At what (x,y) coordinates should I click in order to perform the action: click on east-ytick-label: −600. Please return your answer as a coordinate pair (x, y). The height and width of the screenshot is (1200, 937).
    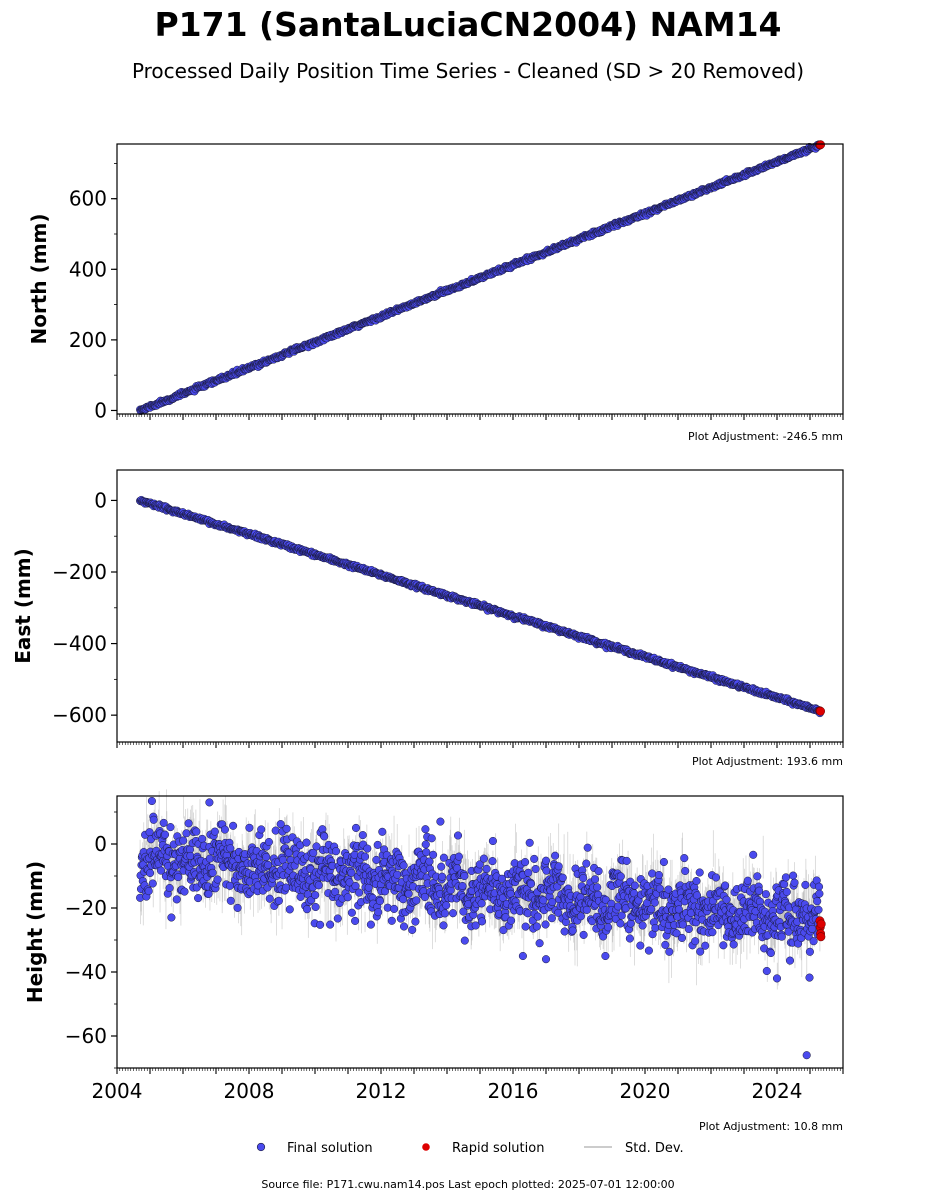
    Looking at the image, I should click on (79, 715).